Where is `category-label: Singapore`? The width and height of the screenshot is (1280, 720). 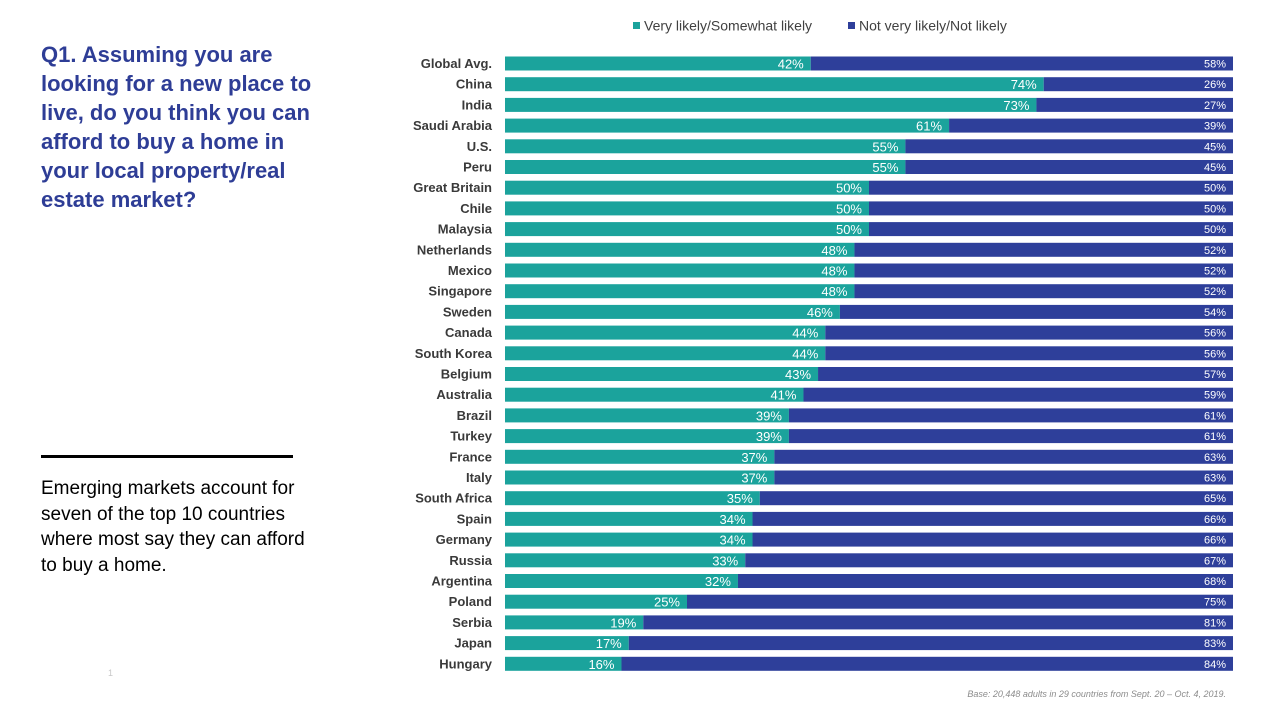
category-label: Singapore is located at coordinates (460, 291).